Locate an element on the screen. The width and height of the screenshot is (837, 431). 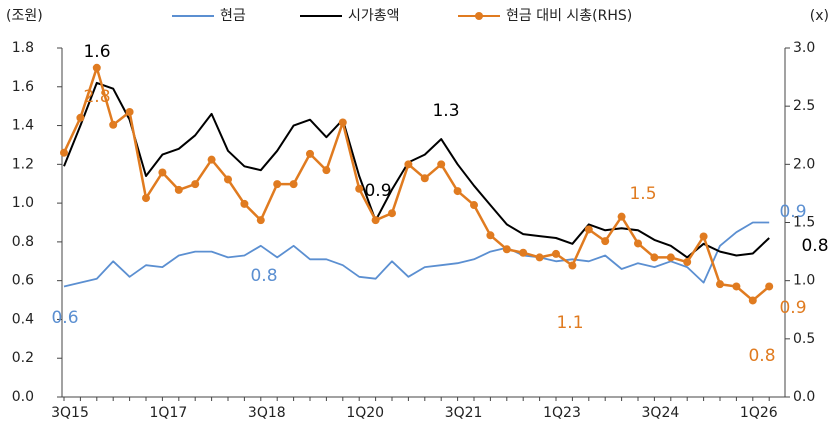
x-tick-label: 1Q17 is located at coordinates (169, 413).